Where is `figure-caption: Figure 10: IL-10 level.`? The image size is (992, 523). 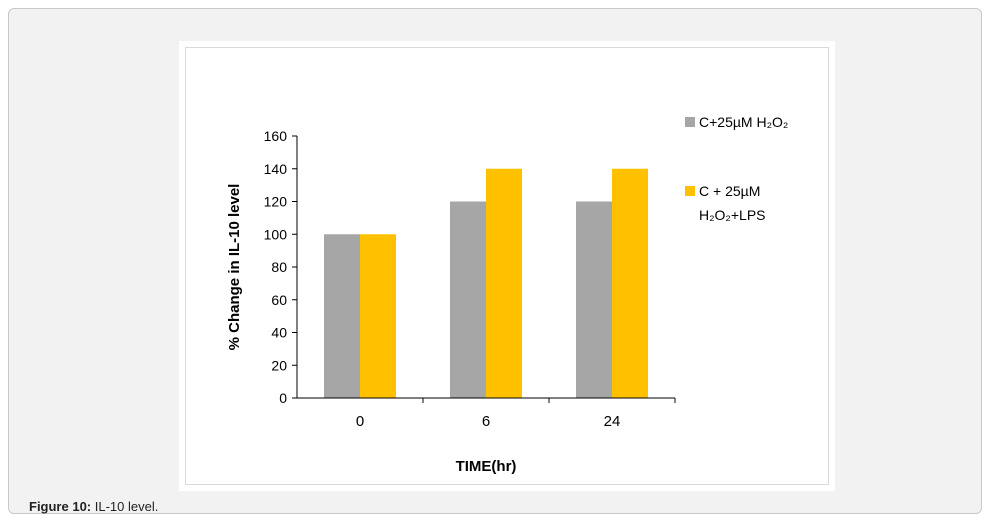 figure-caption: Figure 10: IL-10 level. is located at coordinates (93, 506).